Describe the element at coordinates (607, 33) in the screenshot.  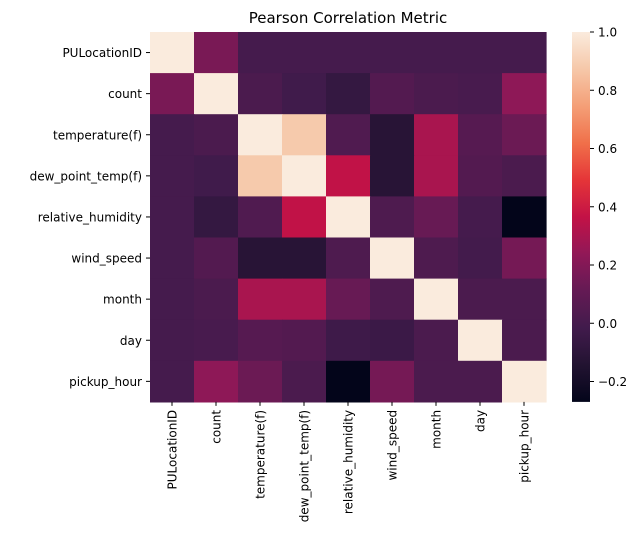
I see `colorbar-tick-label: 1.0` at that location.